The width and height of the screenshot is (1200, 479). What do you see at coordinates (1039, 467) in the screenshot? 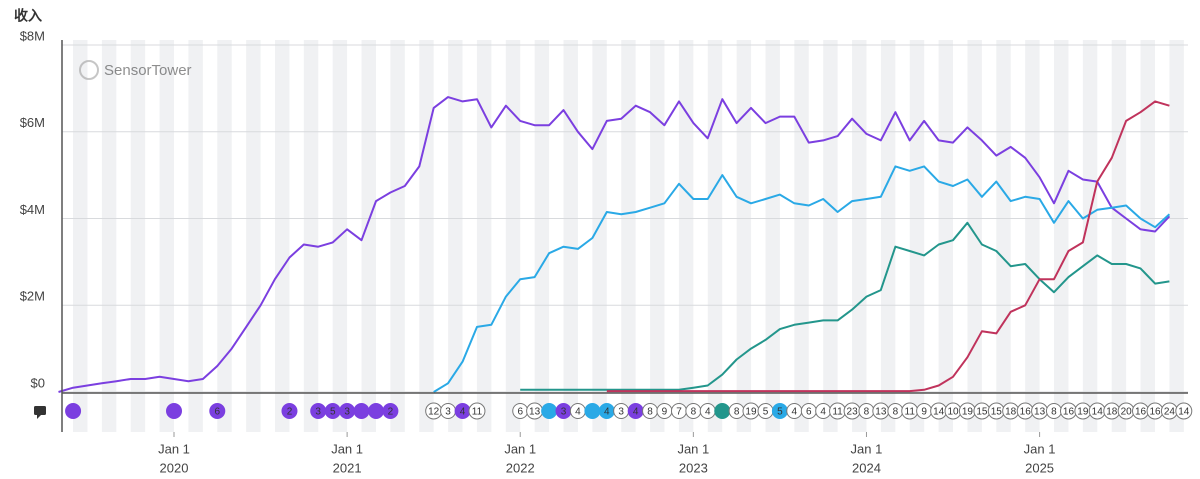
I see `x-tick-year: 2025` at bounding box center [1039, 467].